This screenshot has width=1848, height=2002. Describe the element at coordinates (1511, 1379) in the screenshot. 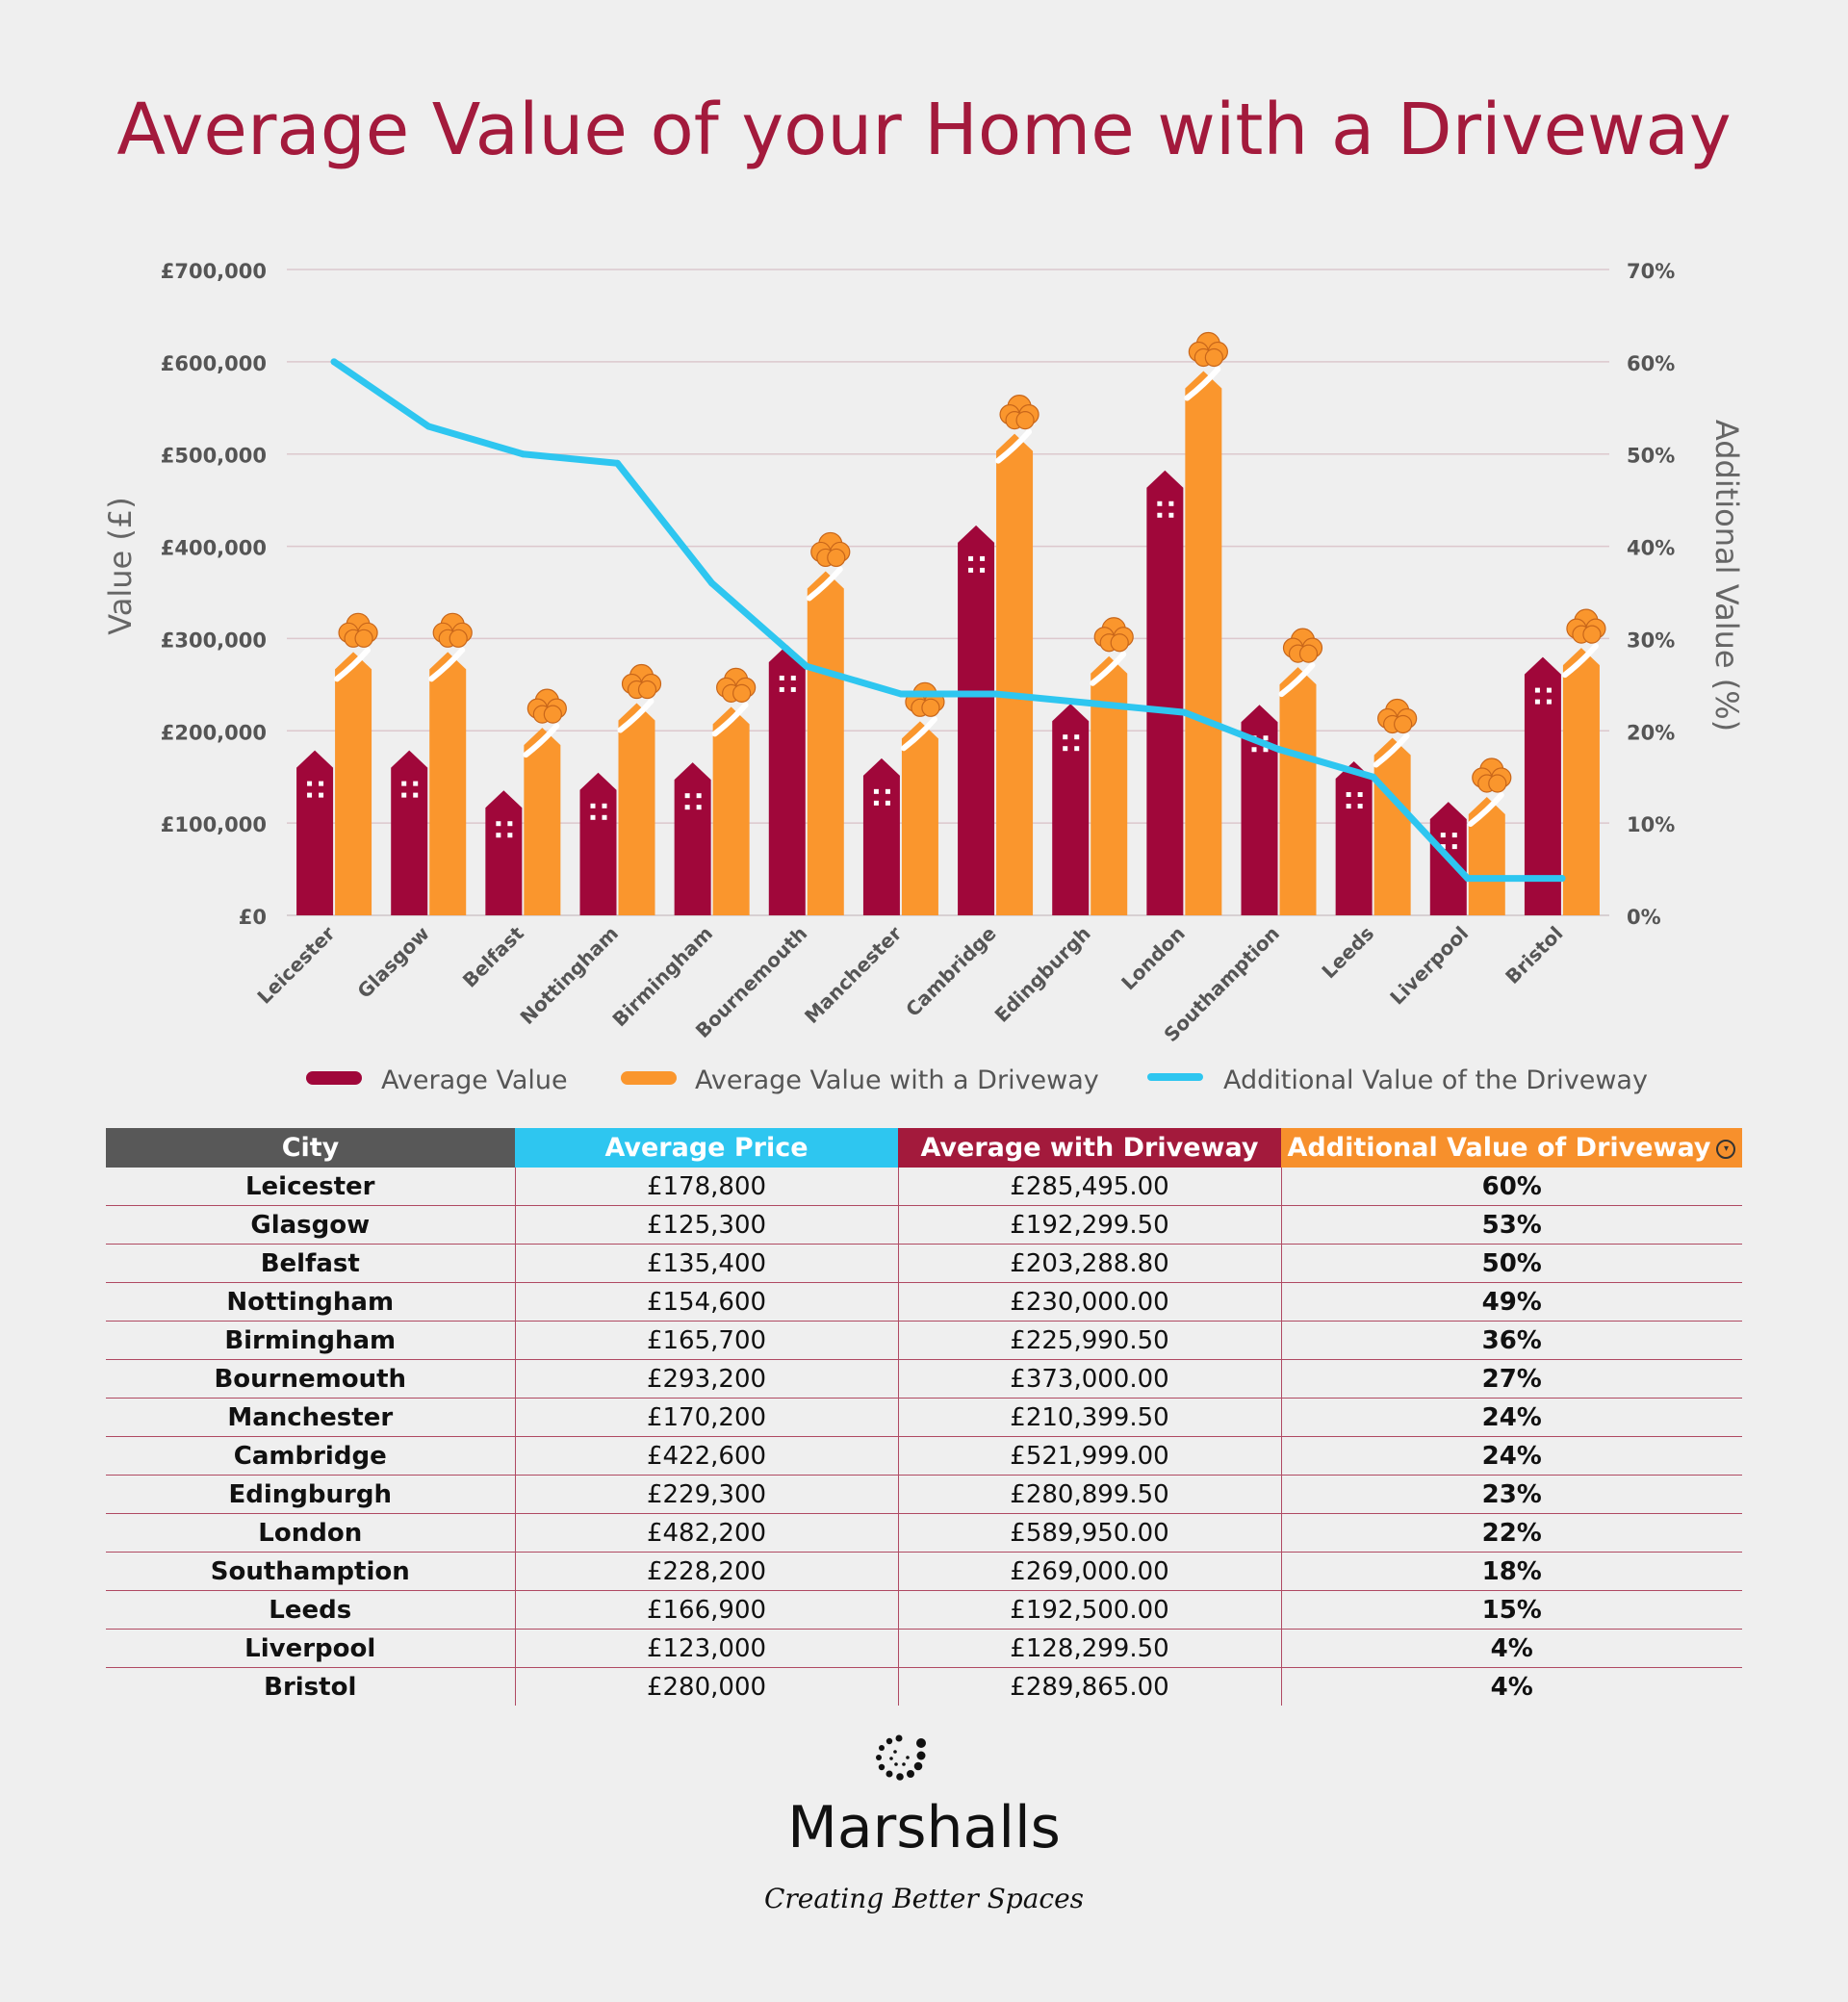

I see `cell-additional-value: 27%` at that location.